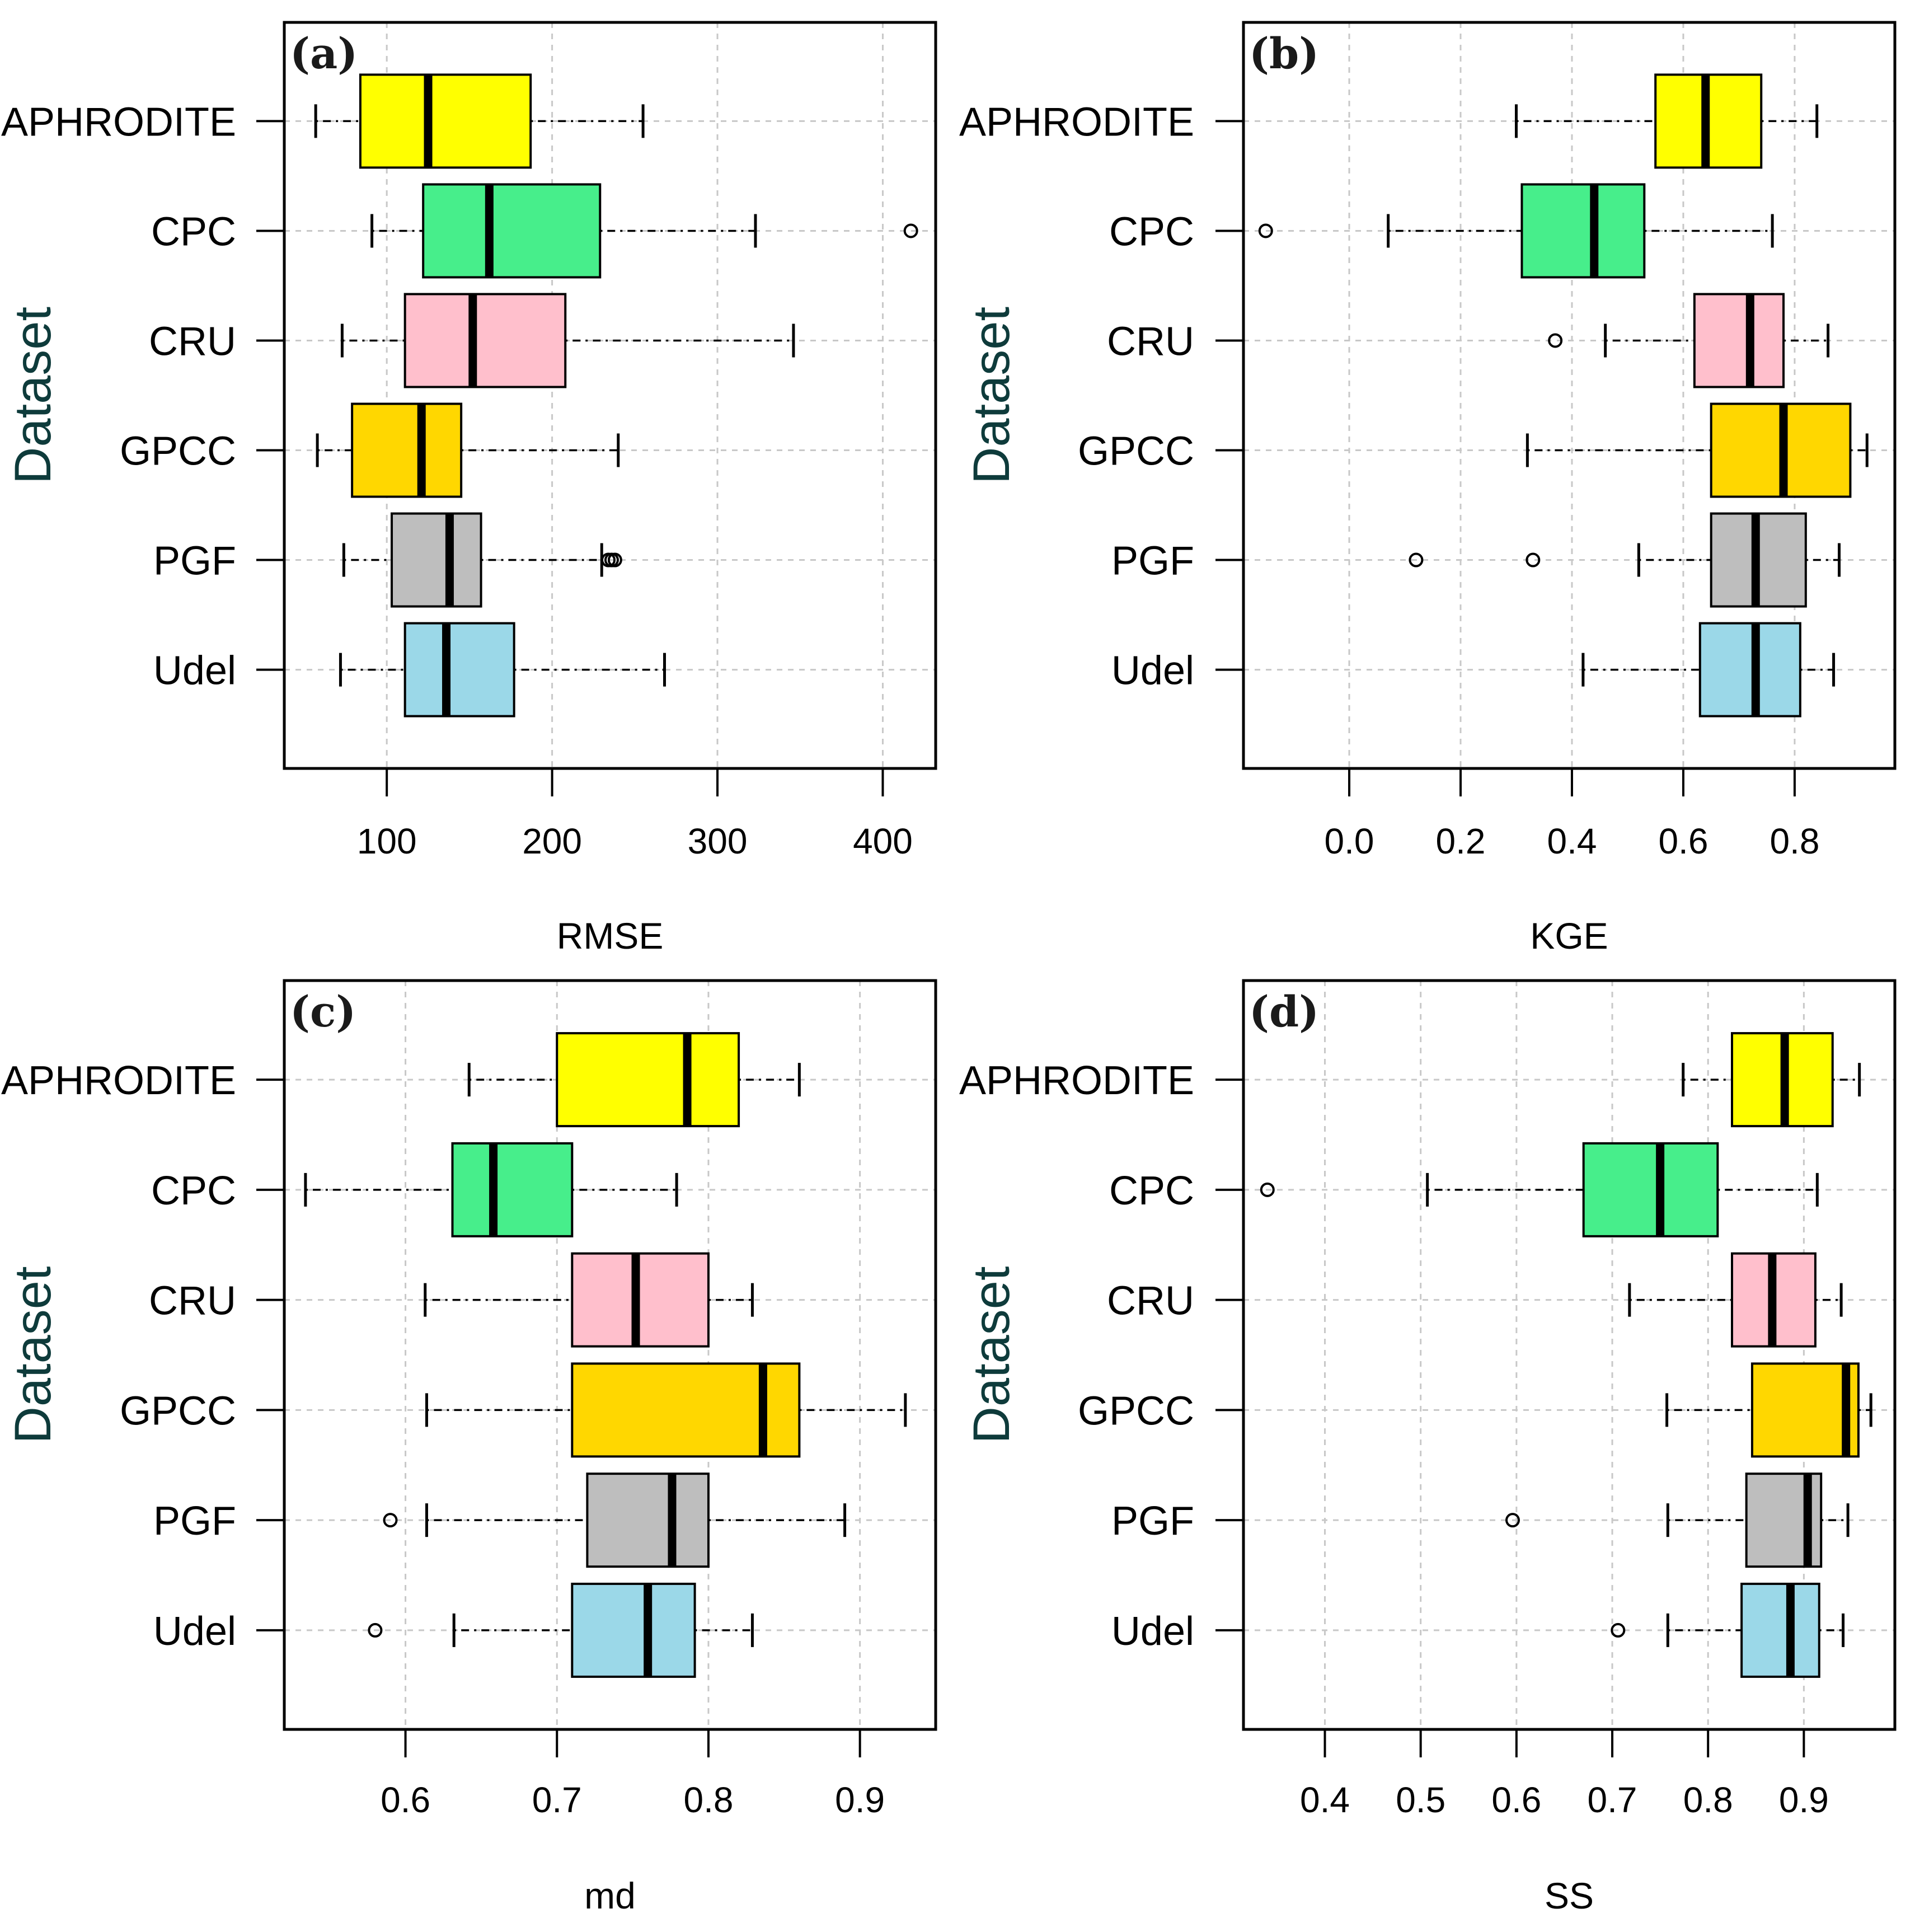  I want to click on x-axis-label: RMSE, so click(611, 935).